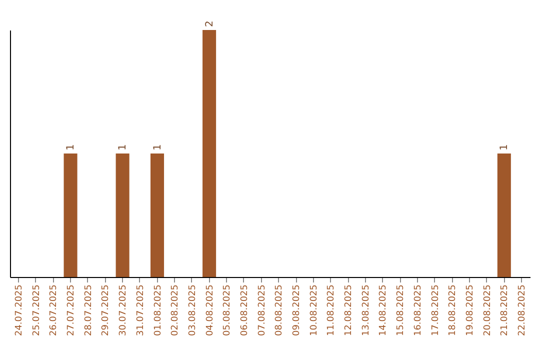 This screenshot has width=540, height=340. Describe the element at coordinates (210, 310) in the screenshot. I see `x-tick-label: 04.08.2025` at that location.